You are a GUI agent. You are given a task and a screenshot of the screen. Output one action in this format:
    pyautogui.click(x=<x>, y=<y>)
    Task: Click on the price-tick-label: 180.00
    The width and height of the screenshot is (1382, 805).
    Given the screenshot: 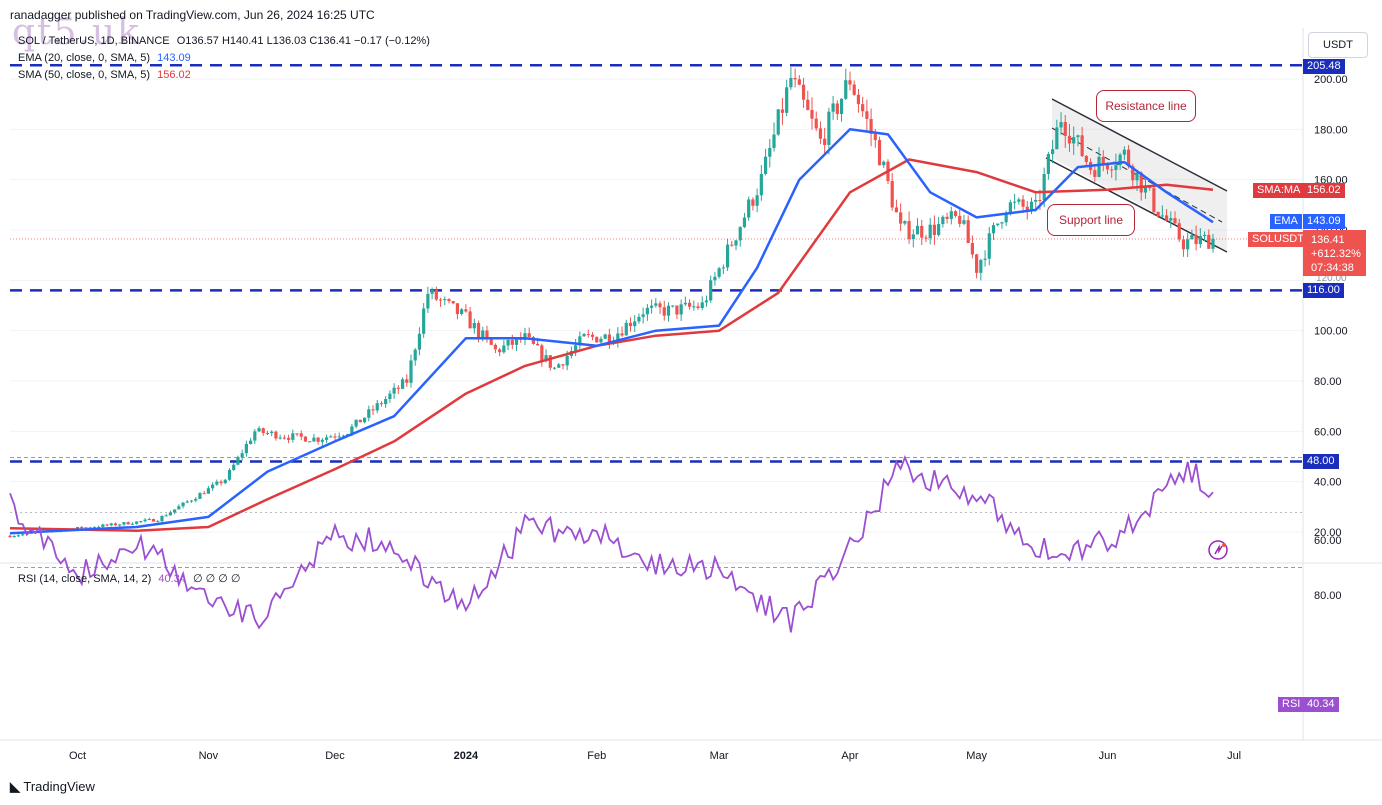 What is the action you would take?
    pyautogui.click(x=1331, y=130)
    